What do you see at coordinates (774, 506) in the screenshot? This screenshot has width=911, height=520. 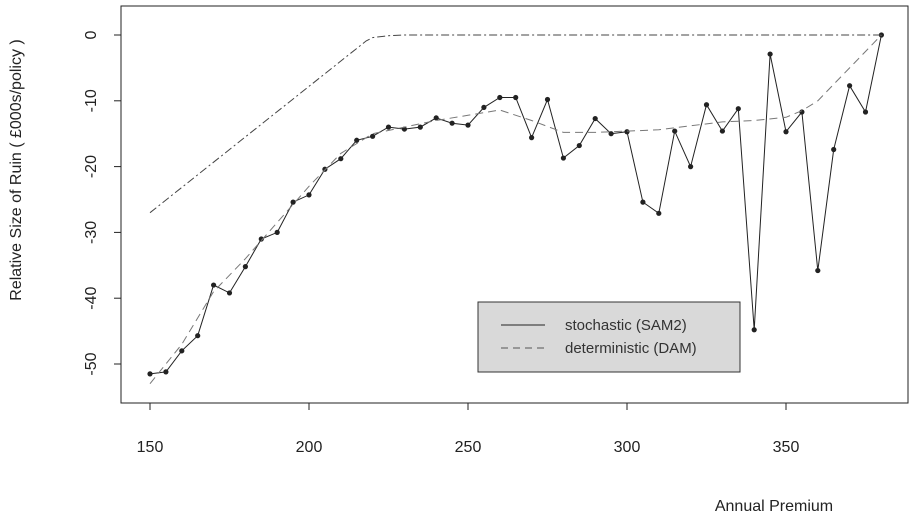 I see `x-axis-title: Annual Premium` at bounding box center [774, 506].